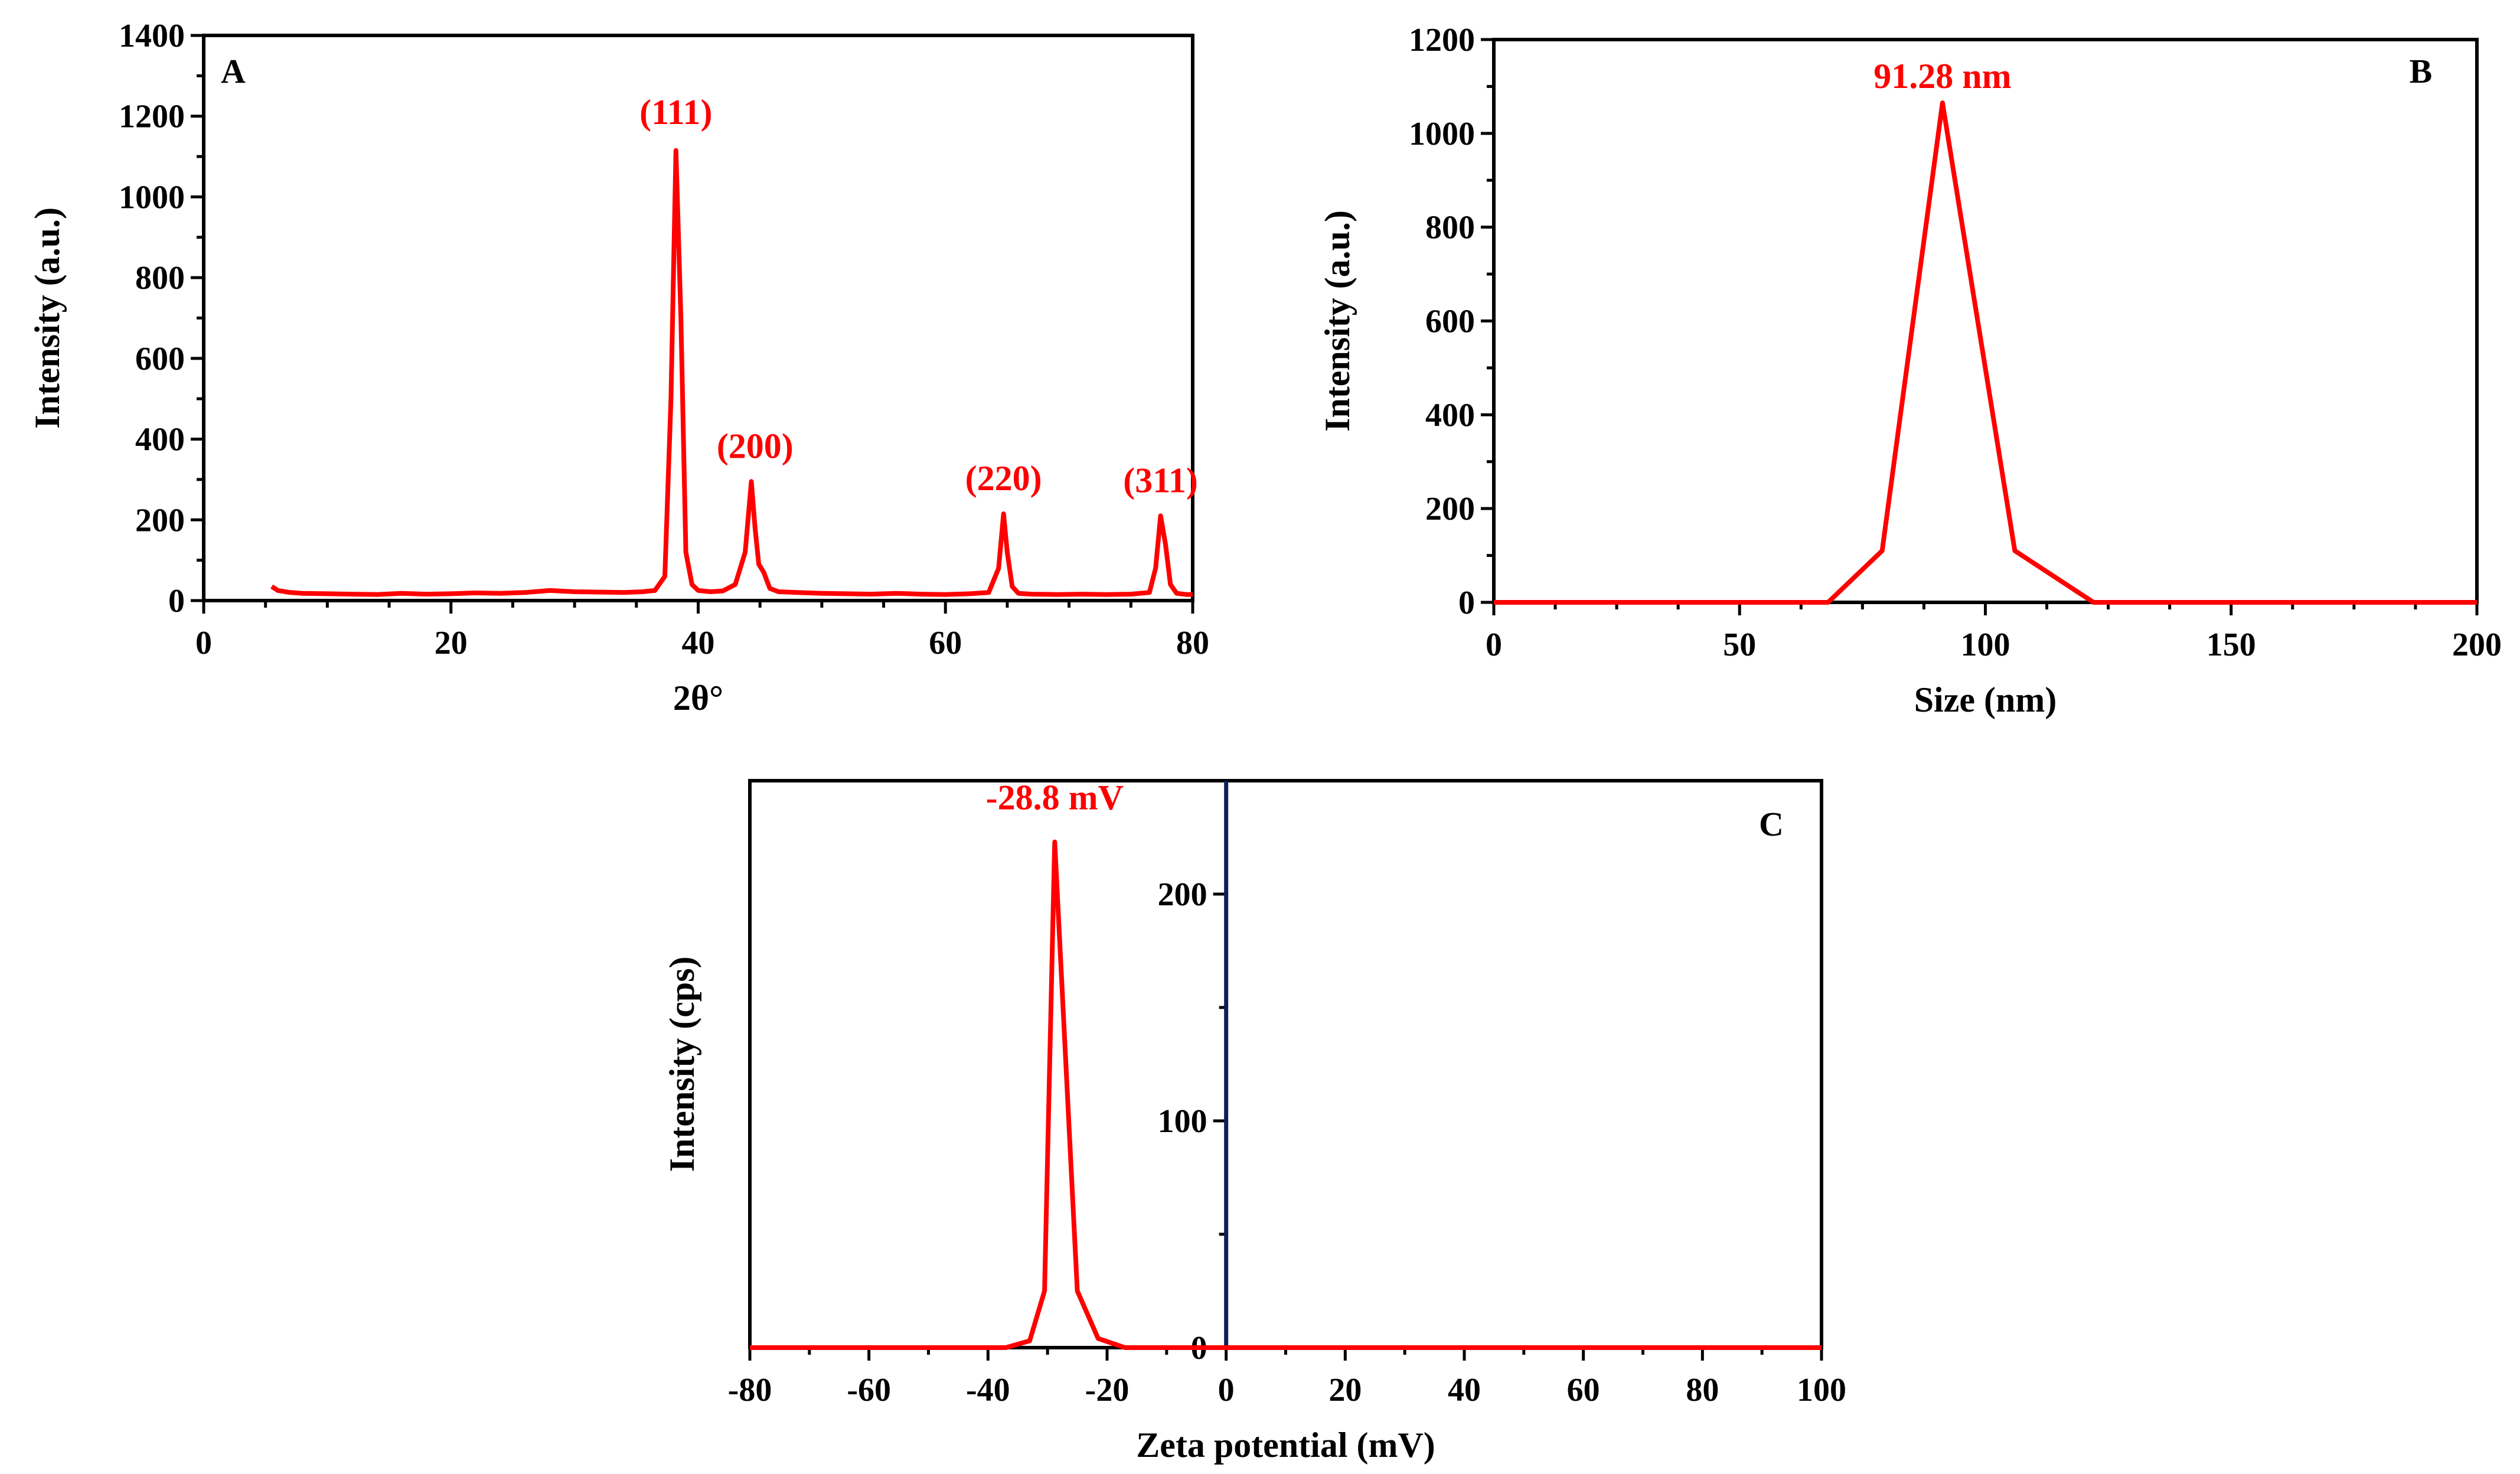  What do you see at coordinates (1942, 76) in the screenshot?
I see `peak-annotation: 91.28 nm` at bounding box center [1942, 76].